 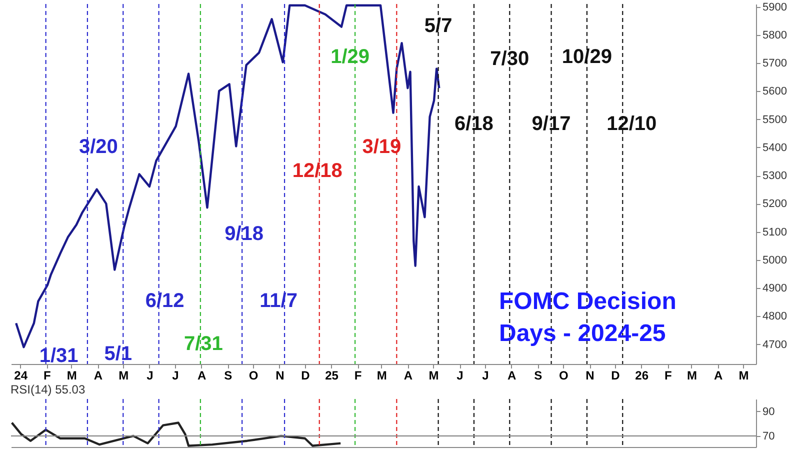 What do you see at coordinates (631, 124) in the screenshot?
I see `ref-line-label: 12/10` at bounding box center [631, 124].